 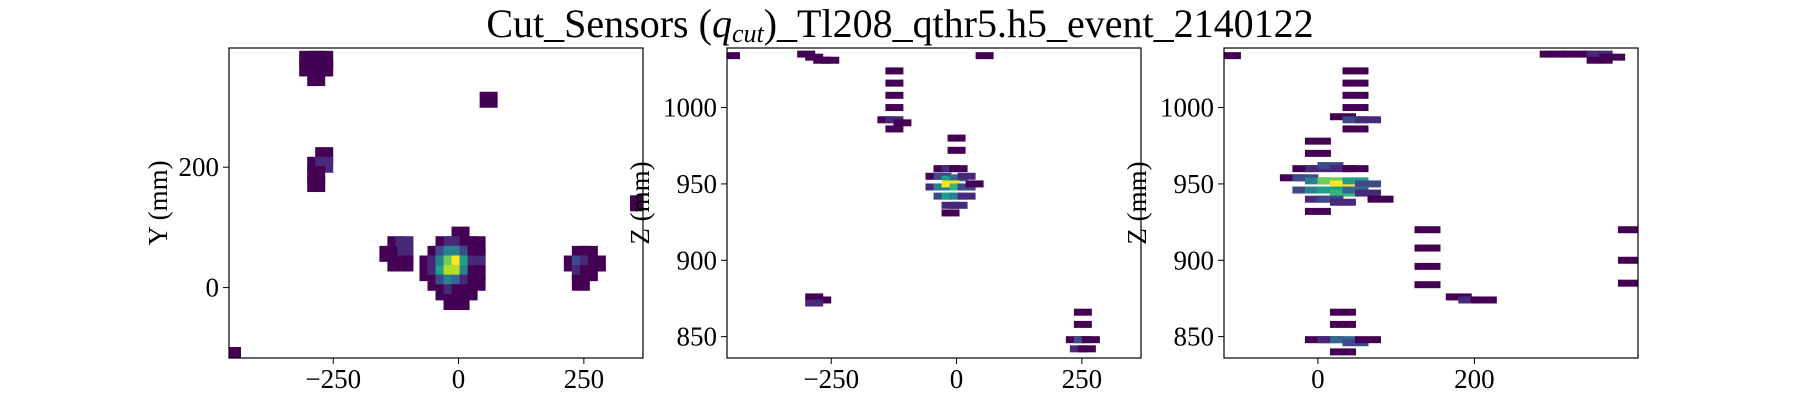 What do you see at coordinates (1039, 23) in the screenshot?
I see `title-text: )_Tl208_qthr5.h5_event_2140122` at bounding box center [1039, 23].